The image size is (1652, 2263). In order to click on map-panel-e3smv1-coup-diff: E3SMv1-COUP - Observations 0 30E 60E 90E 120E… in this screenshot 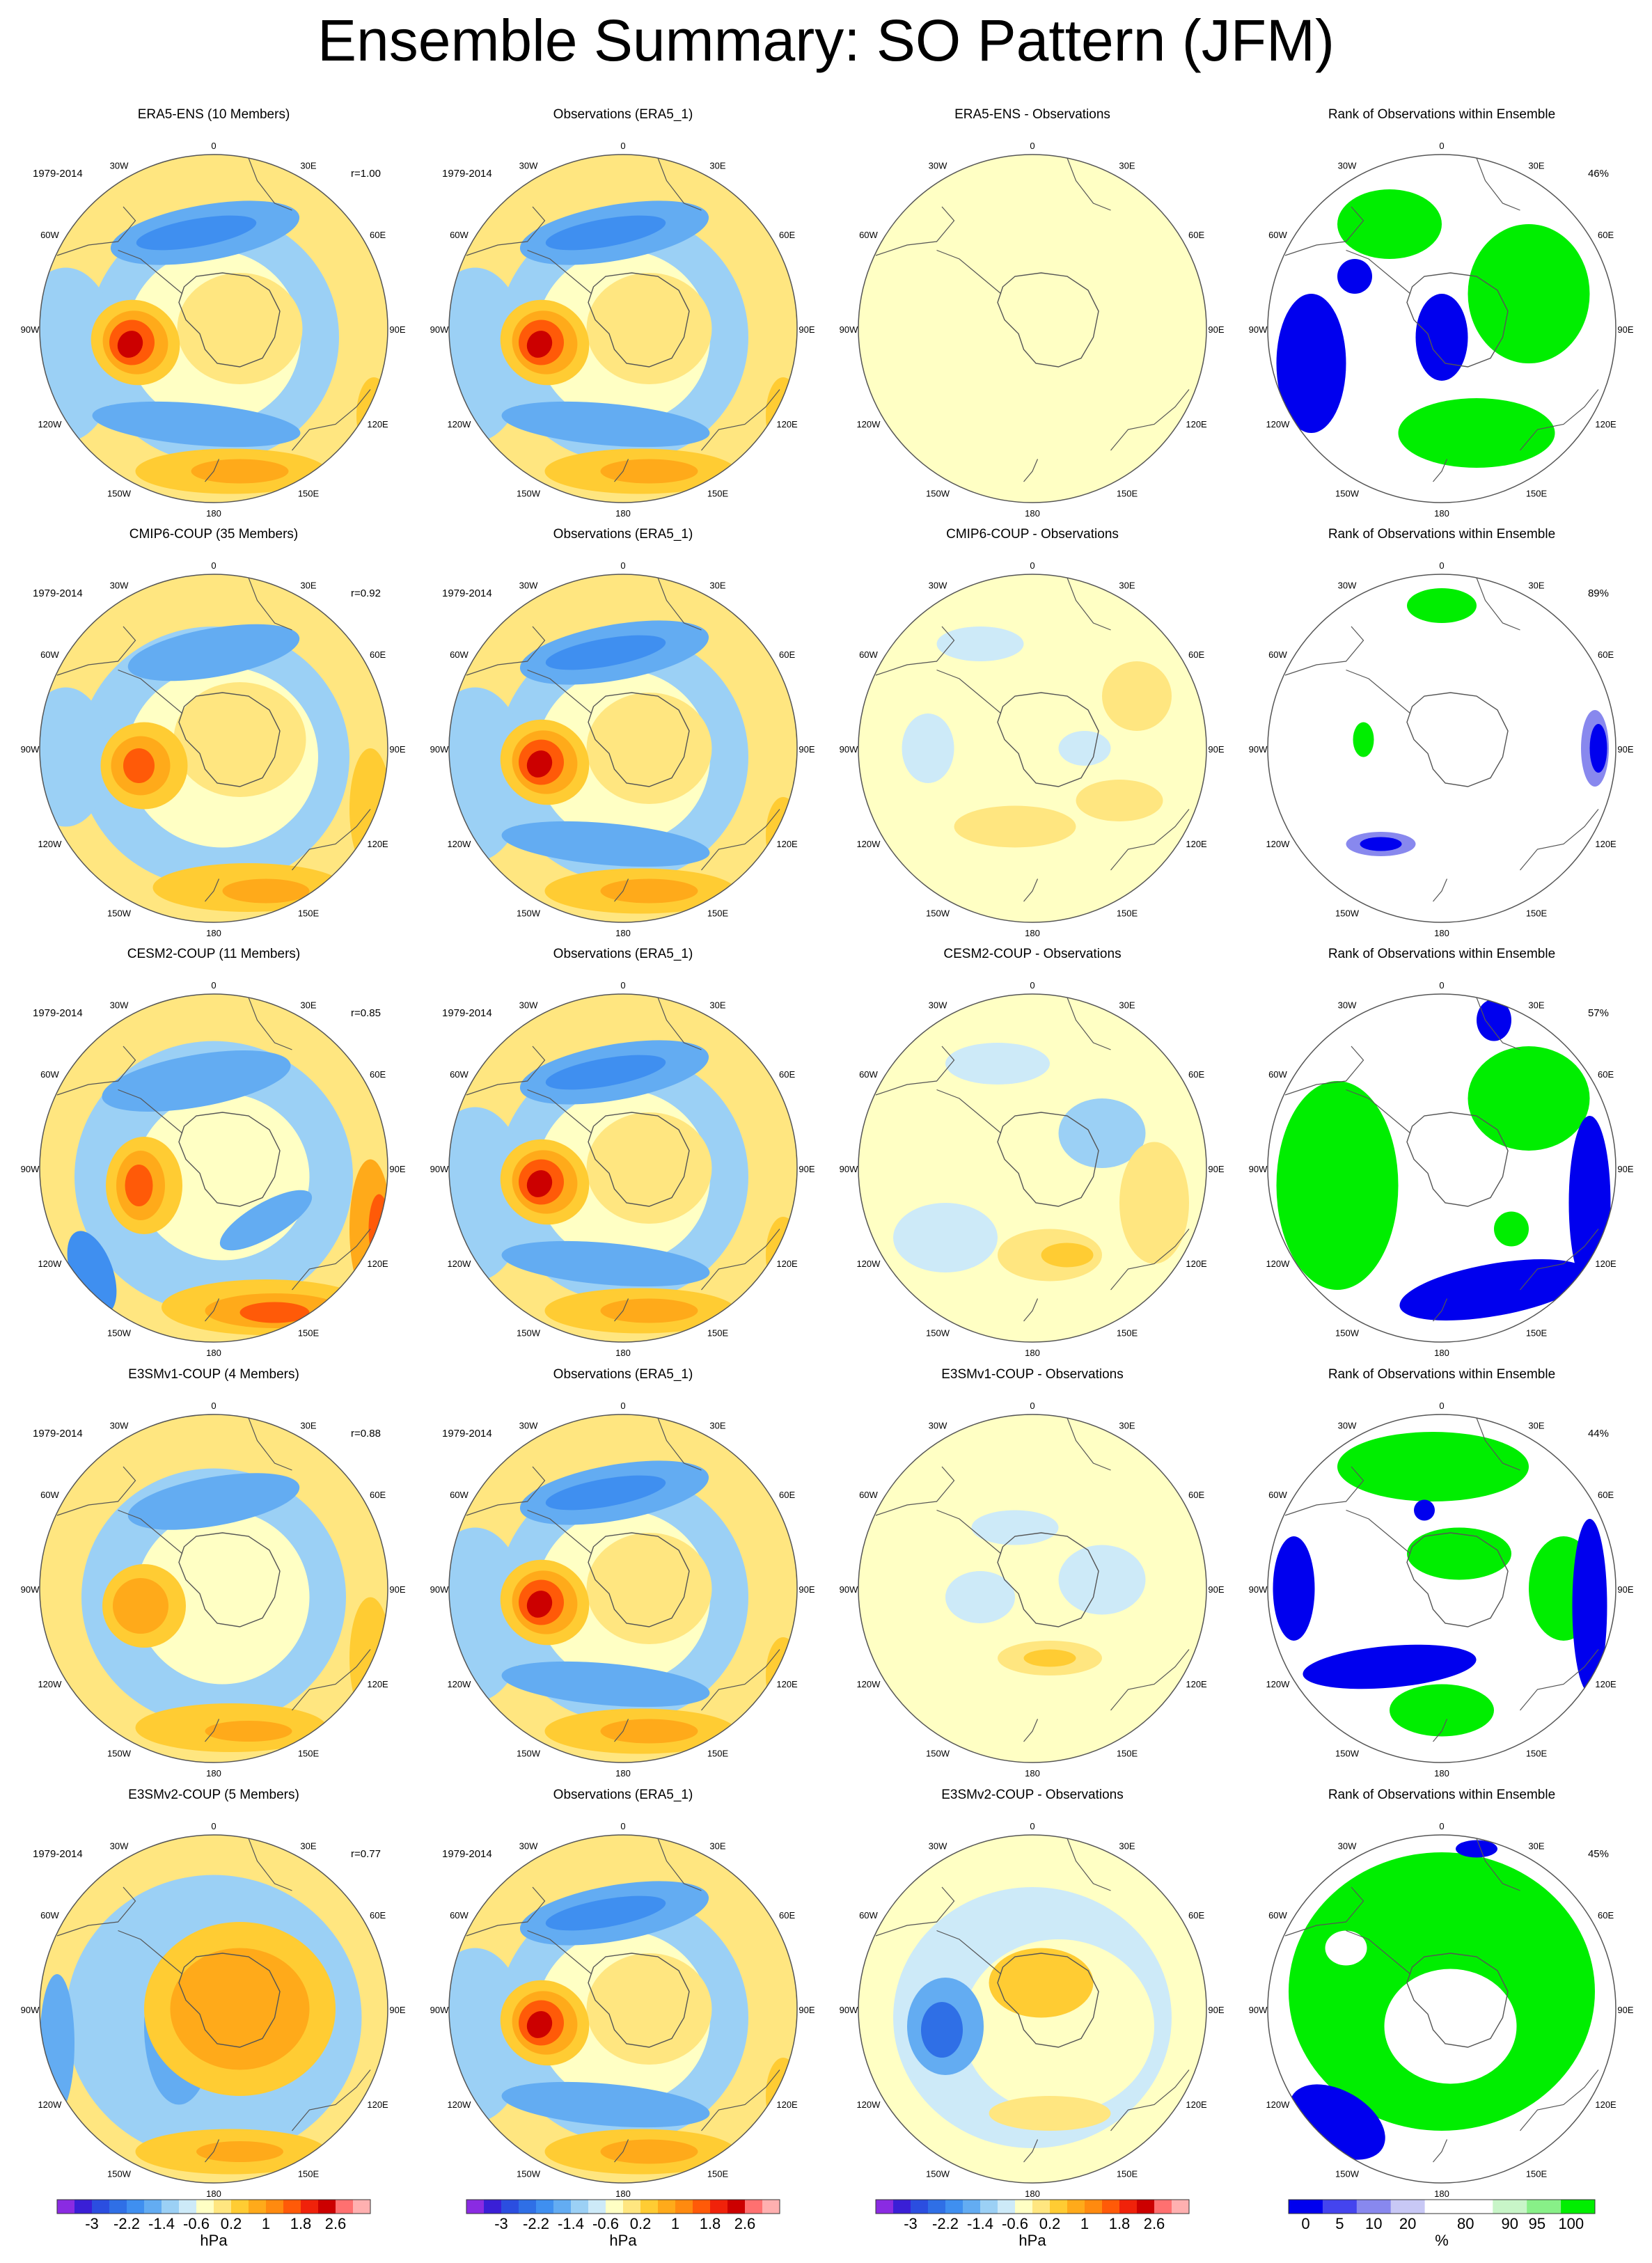, I will do `click(1032, 1573)`.